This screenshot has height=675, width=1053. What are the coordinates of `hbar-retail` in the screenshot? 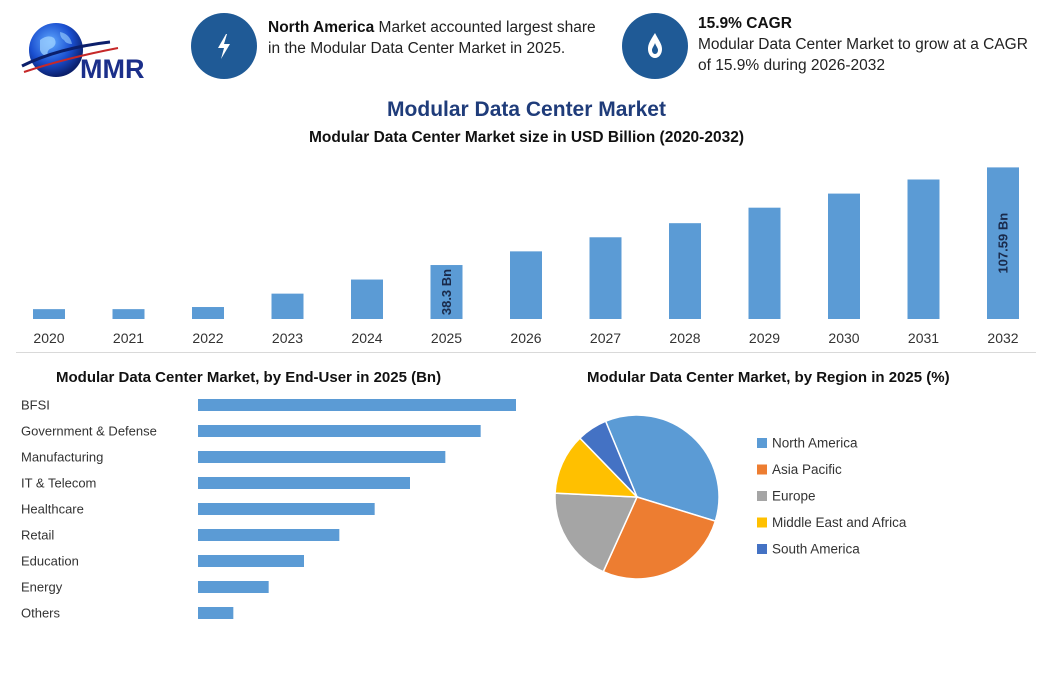 It's located at (269, 535).